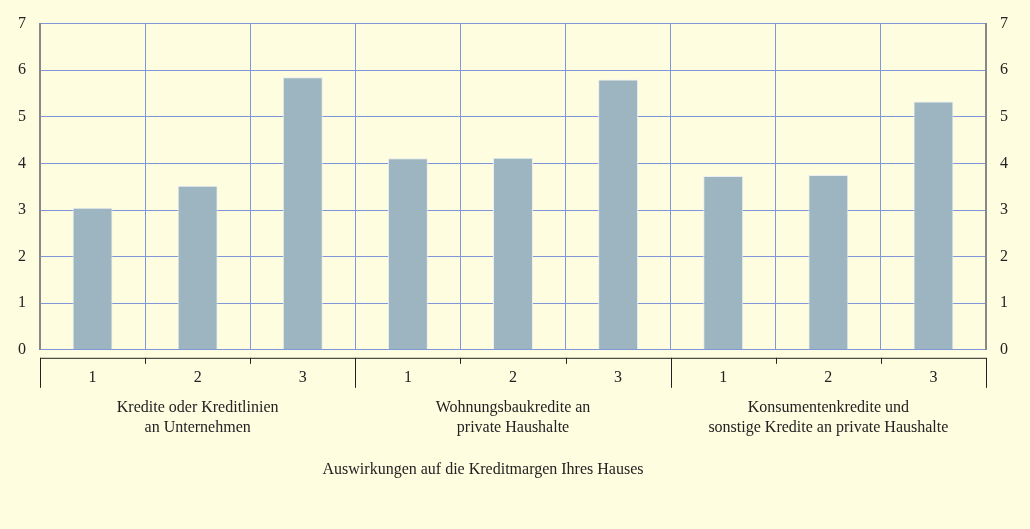  I want to click on y-tick-label: 4, so click(22, 162).